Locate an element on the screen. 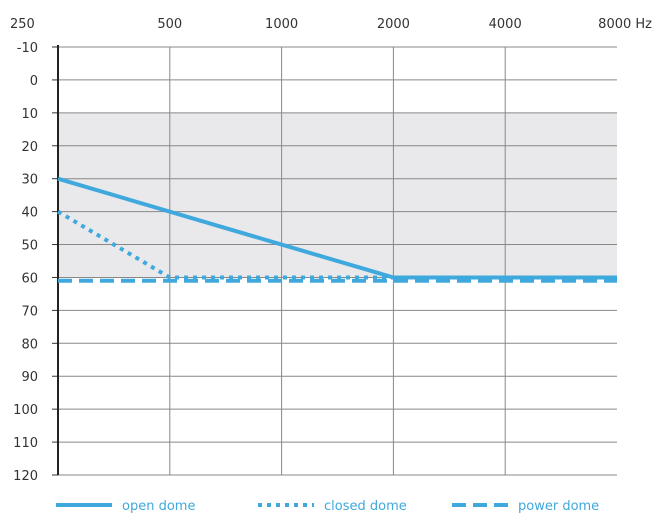 This screenshot has height=516, width=656. legend-label: closed dome is located at coordinates (365, 506).